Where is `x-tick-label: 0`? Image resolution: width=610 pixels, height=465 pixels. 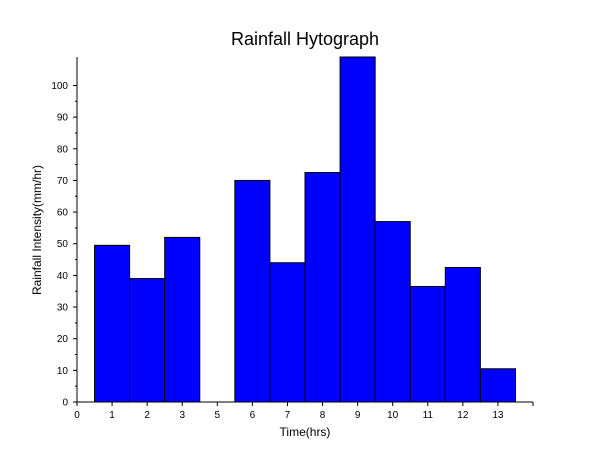 x-tick-label: 0 is located at coordinates (77, 415).